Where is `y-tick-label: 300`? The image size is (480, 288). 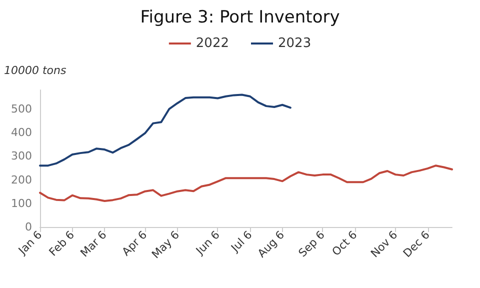 y-tick-label: 300 is located at coordinates (21, 156).